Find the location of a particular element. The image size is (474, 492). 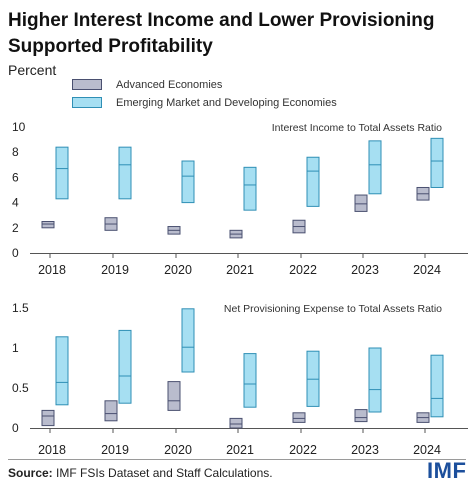

legend-item-emerging: Emerging Market and Developing Economies is located at coordinates (204, 102).